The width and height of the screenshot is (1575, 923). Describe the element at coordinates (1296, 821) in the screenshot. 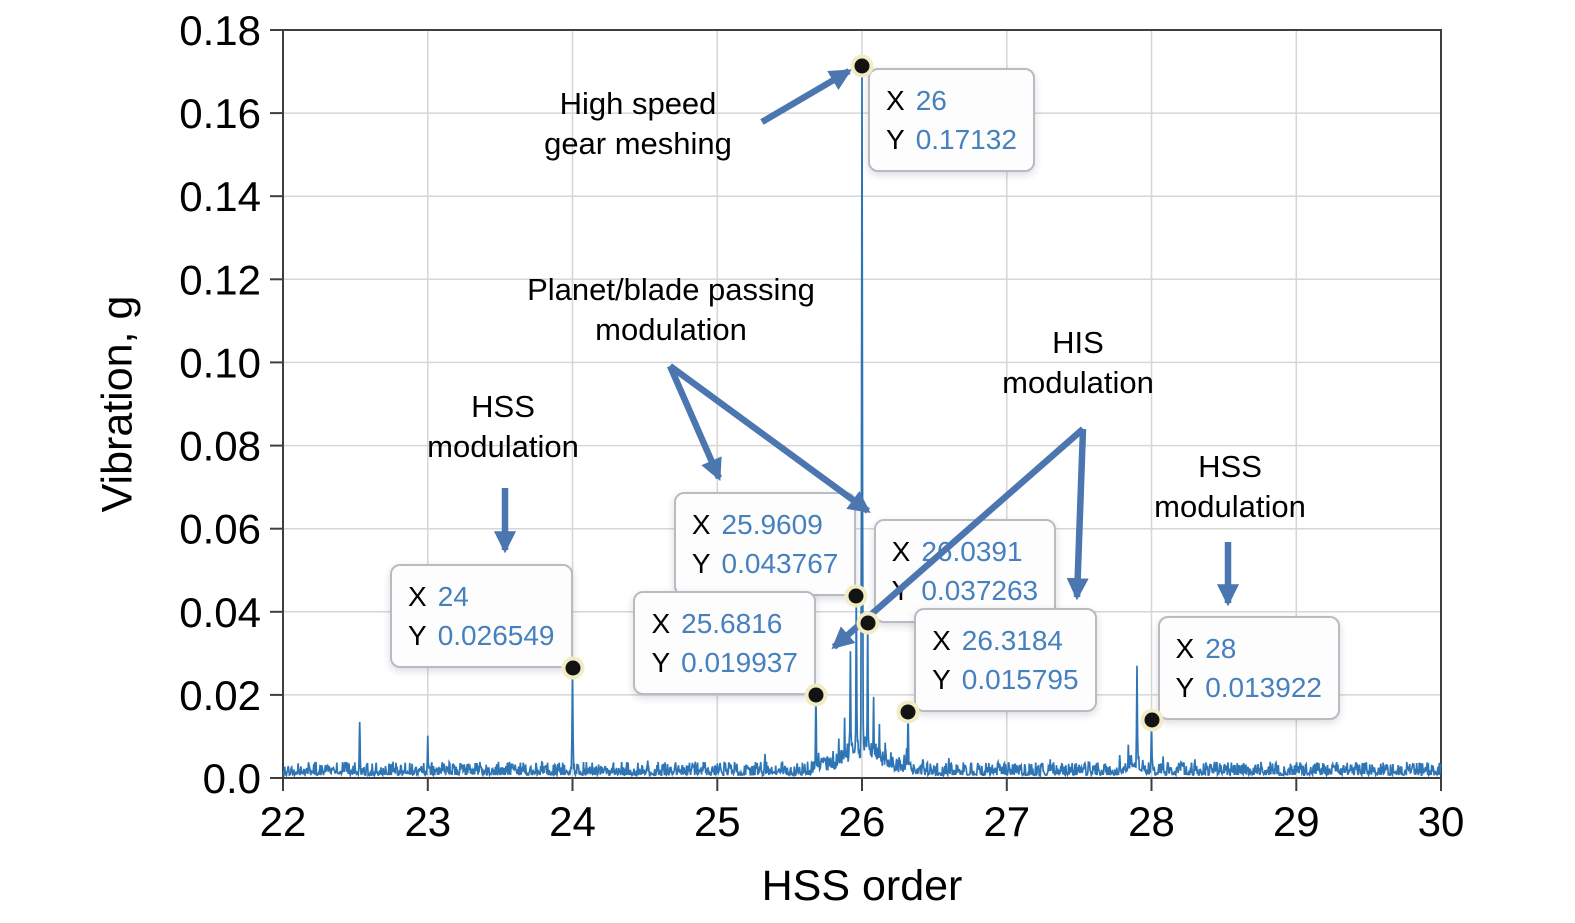

I see `x-tick-label: 29` at that location.